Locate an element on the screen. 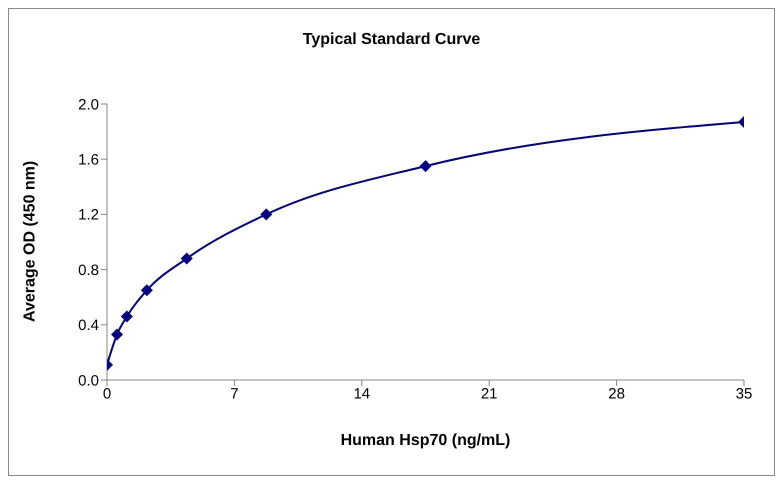 This screenshot has width=783, height=484. x-tick-label: 35 is located at coordinates (744, 394).